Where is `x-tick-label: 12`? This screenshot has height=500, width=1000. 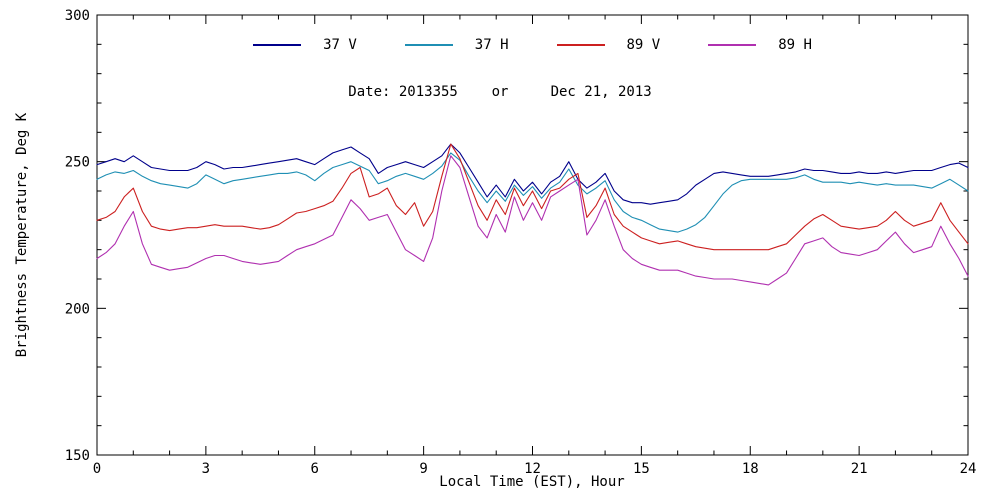 x-tick-label: 12 is located at coordinates (532, 469).